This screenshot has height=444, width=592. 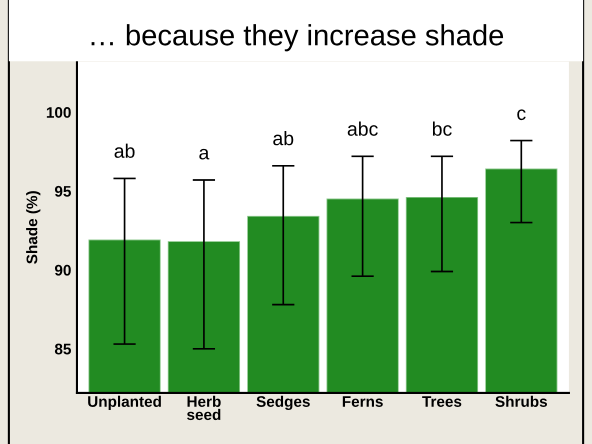 I want to click on y-axis-title: Shade (%), so click(x=33, y=227).